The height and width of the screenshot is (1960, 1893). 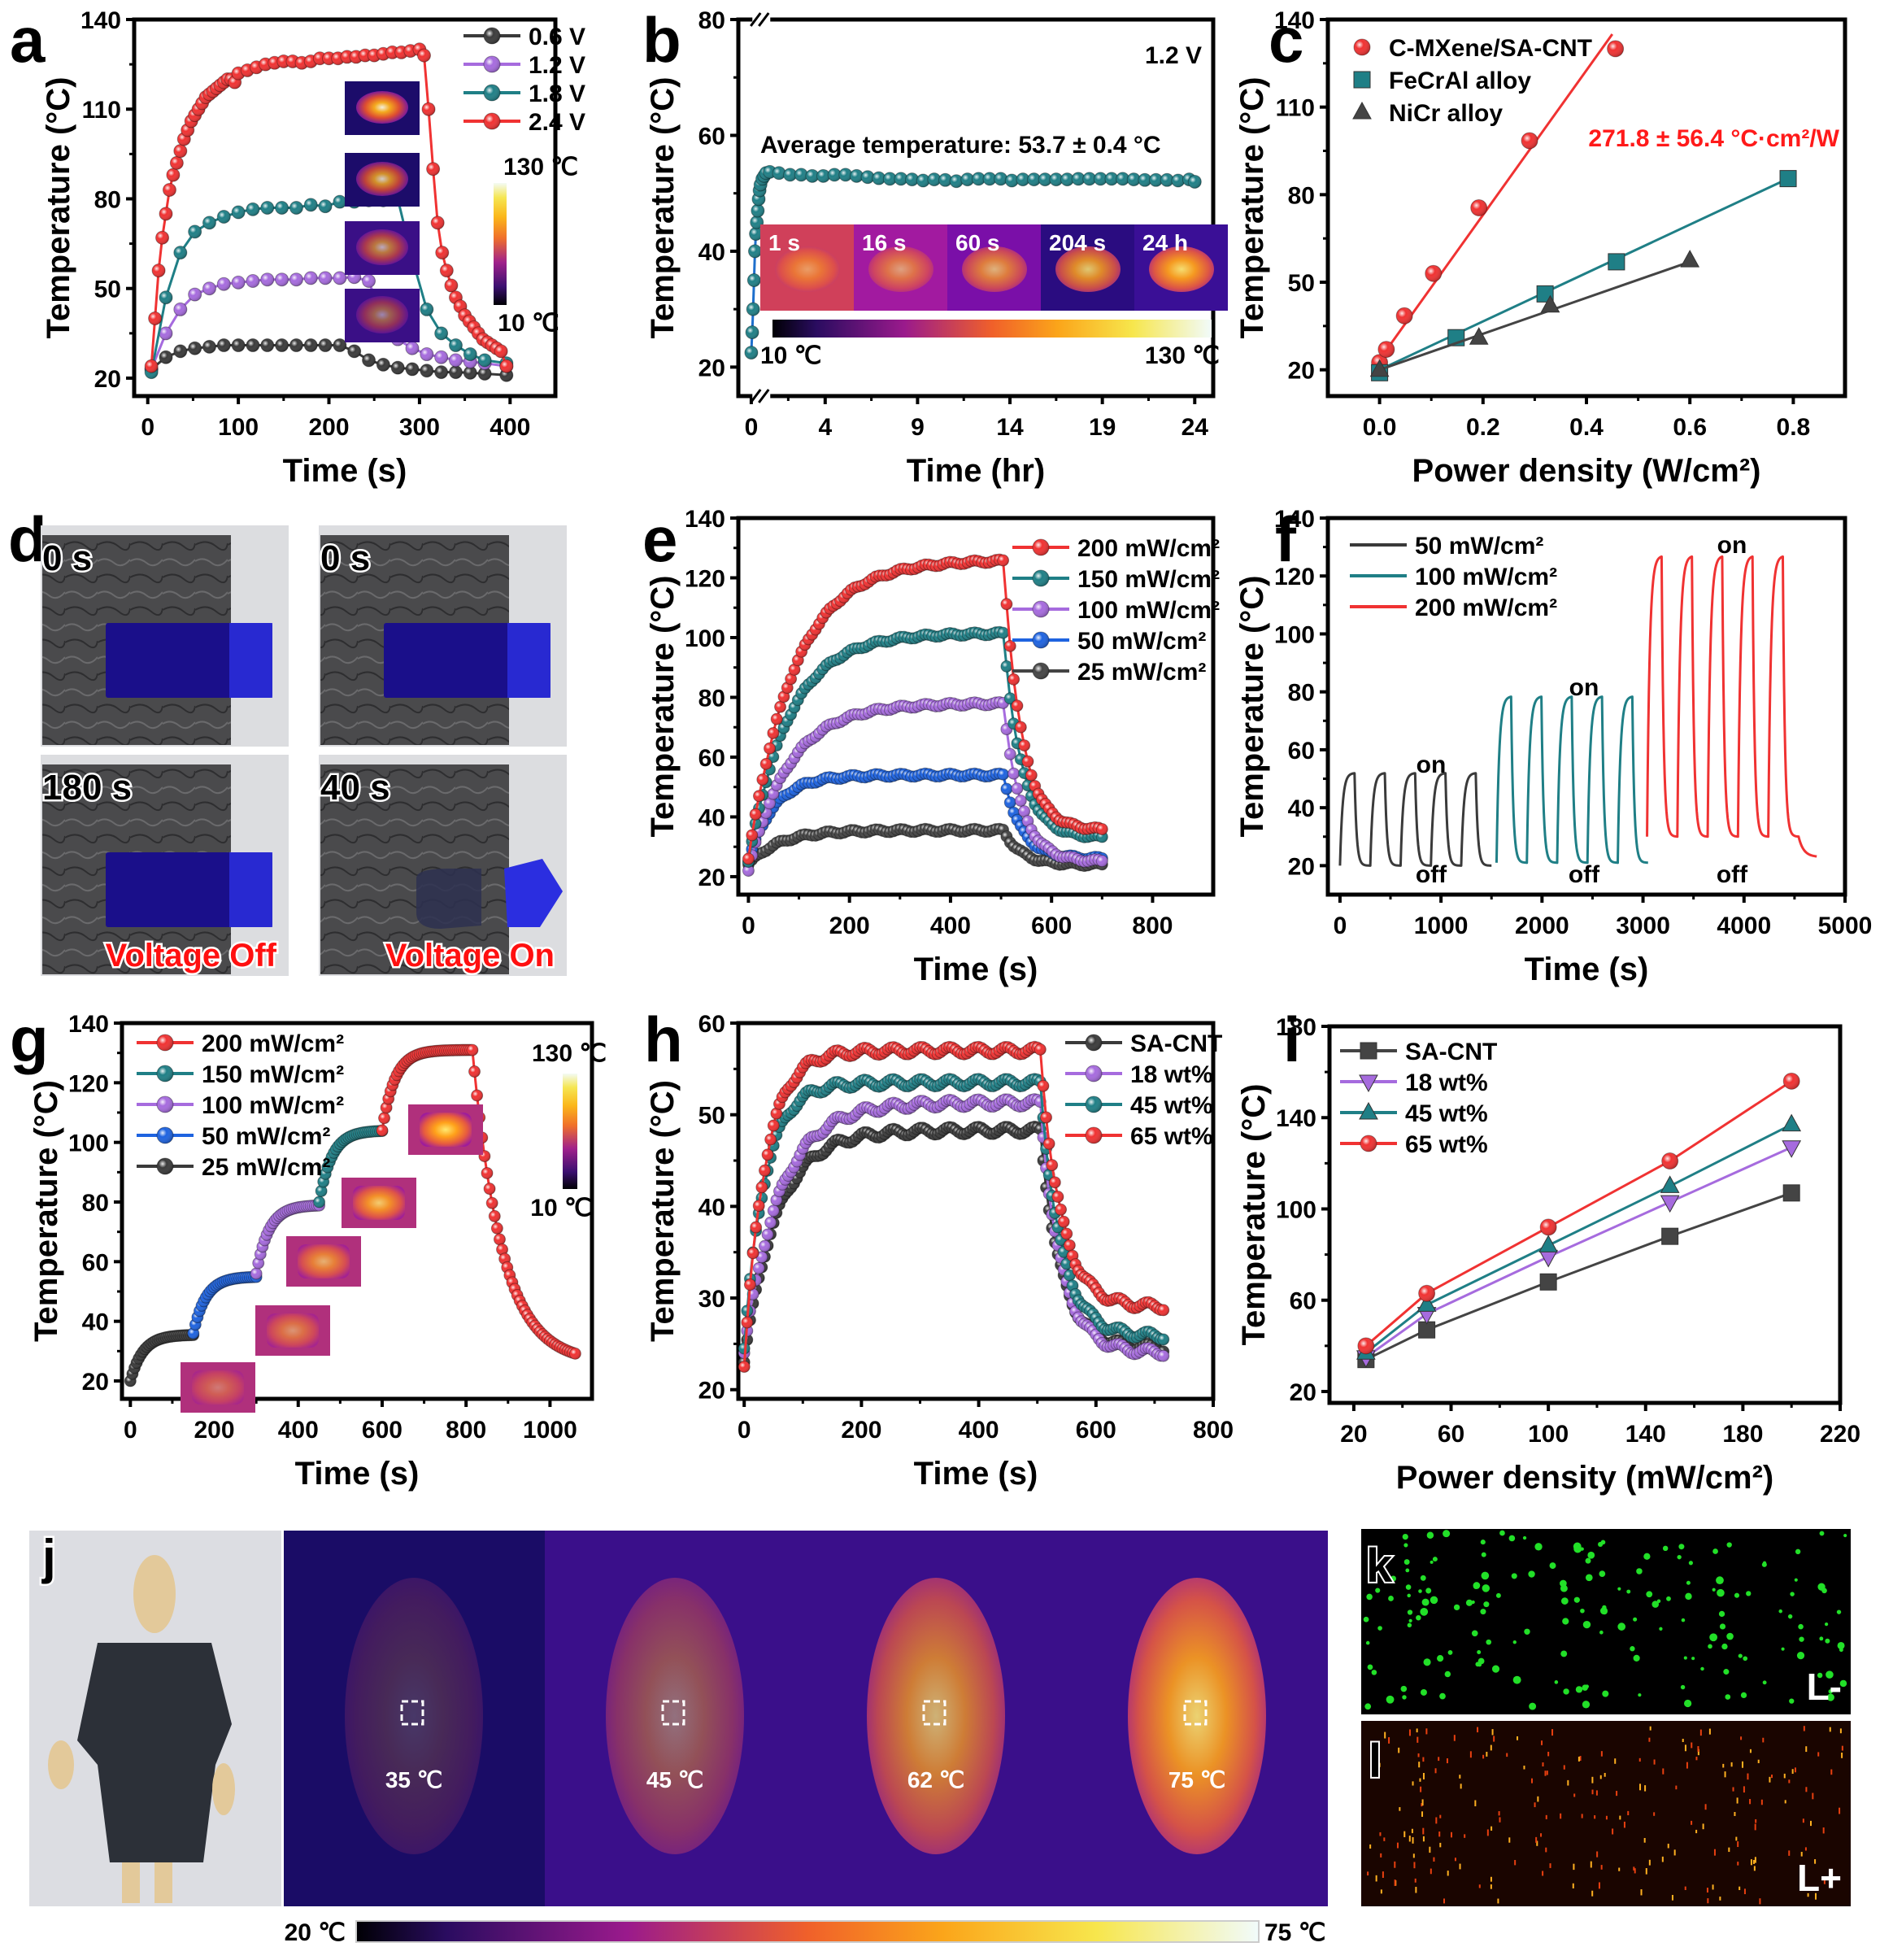 What do you see at coordinates (214, 1430) in the screenshot?
I see `x-tick-label: 200` at bounding box center [214, 1430].